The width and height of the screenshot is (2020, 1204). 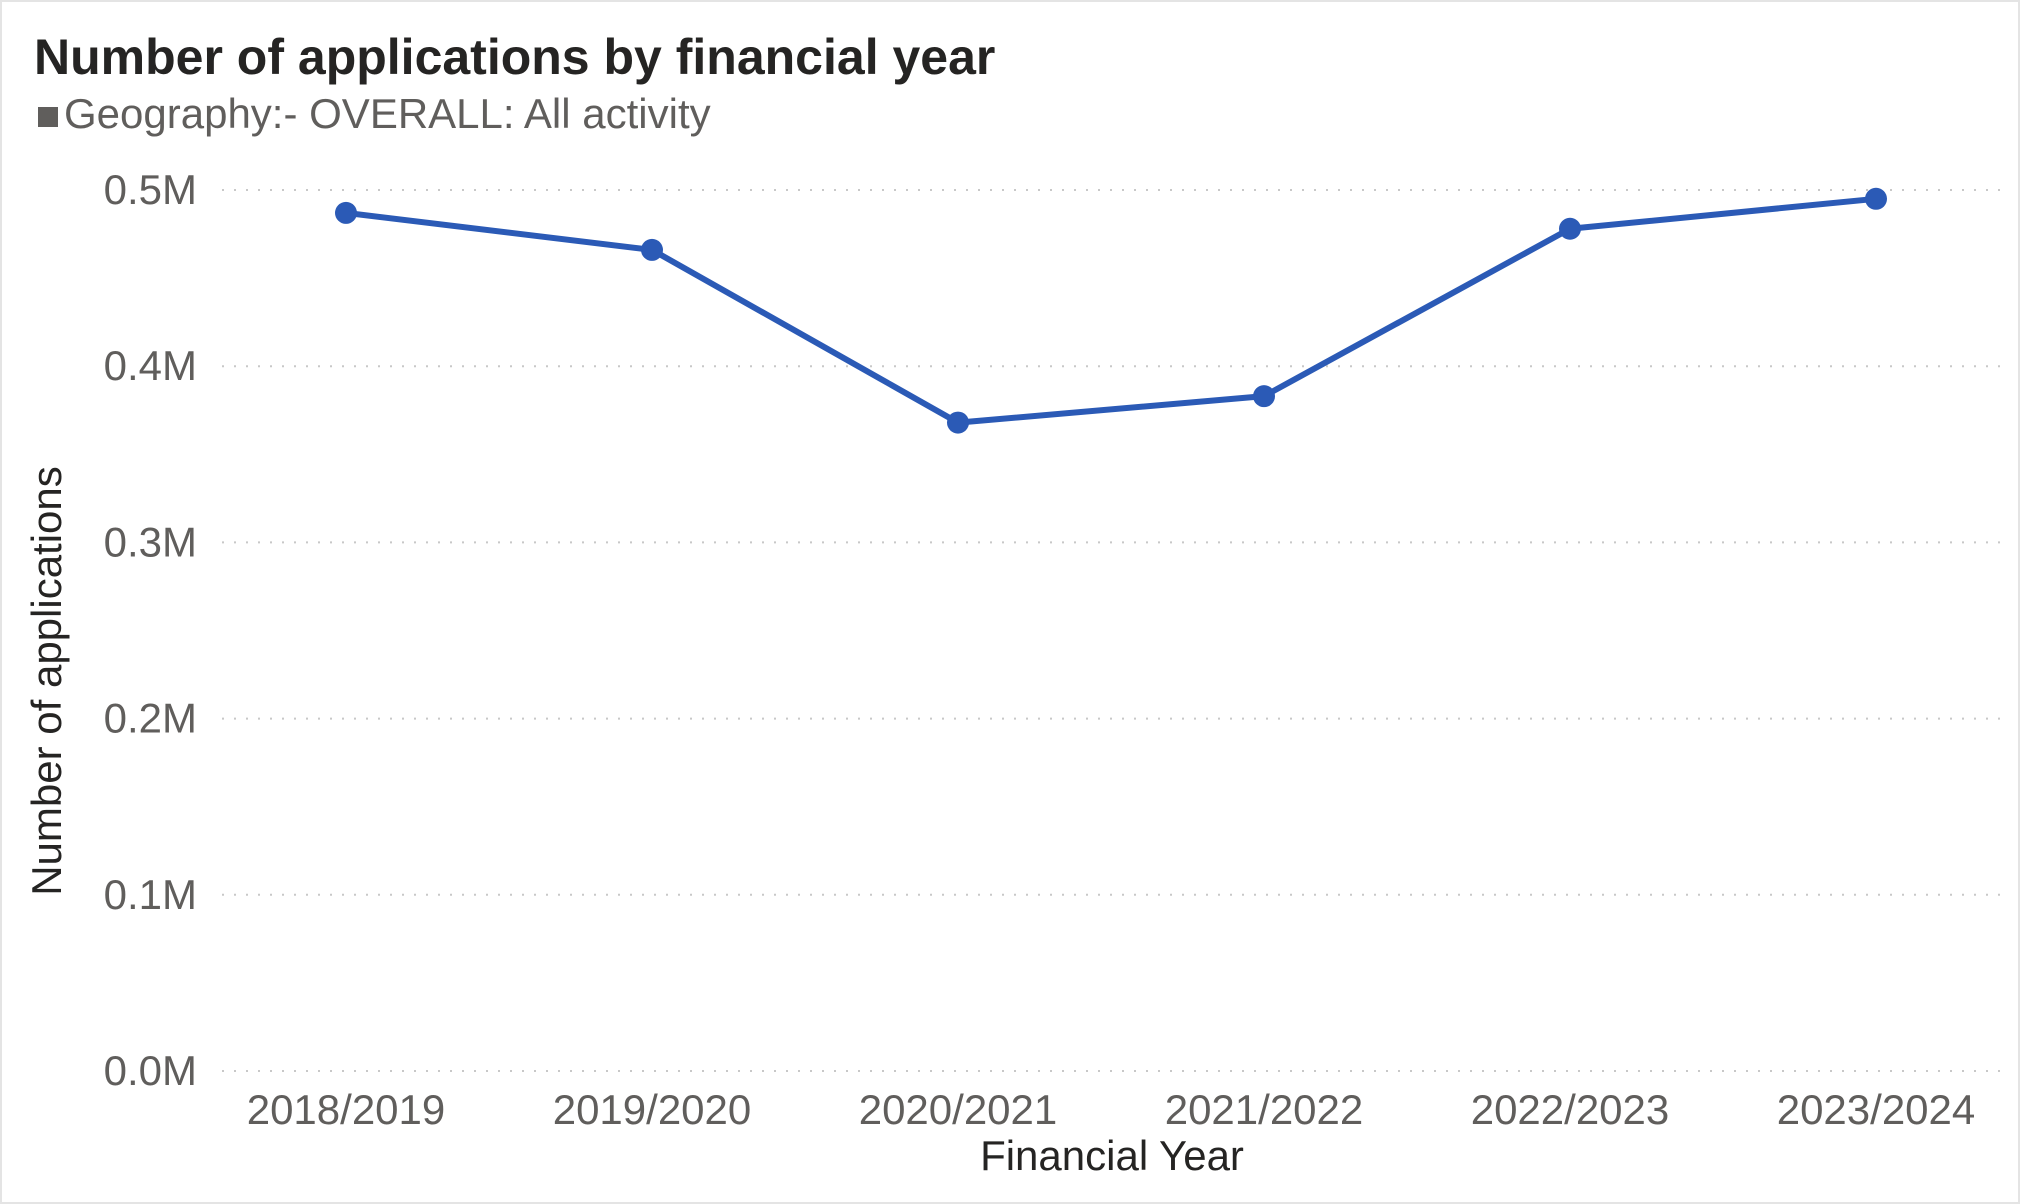 What do you see at coordinates (1876, 1109) in the screenshot?
I see `x-tick-label: 2023/2024` at bounding box center [1876, 1109].